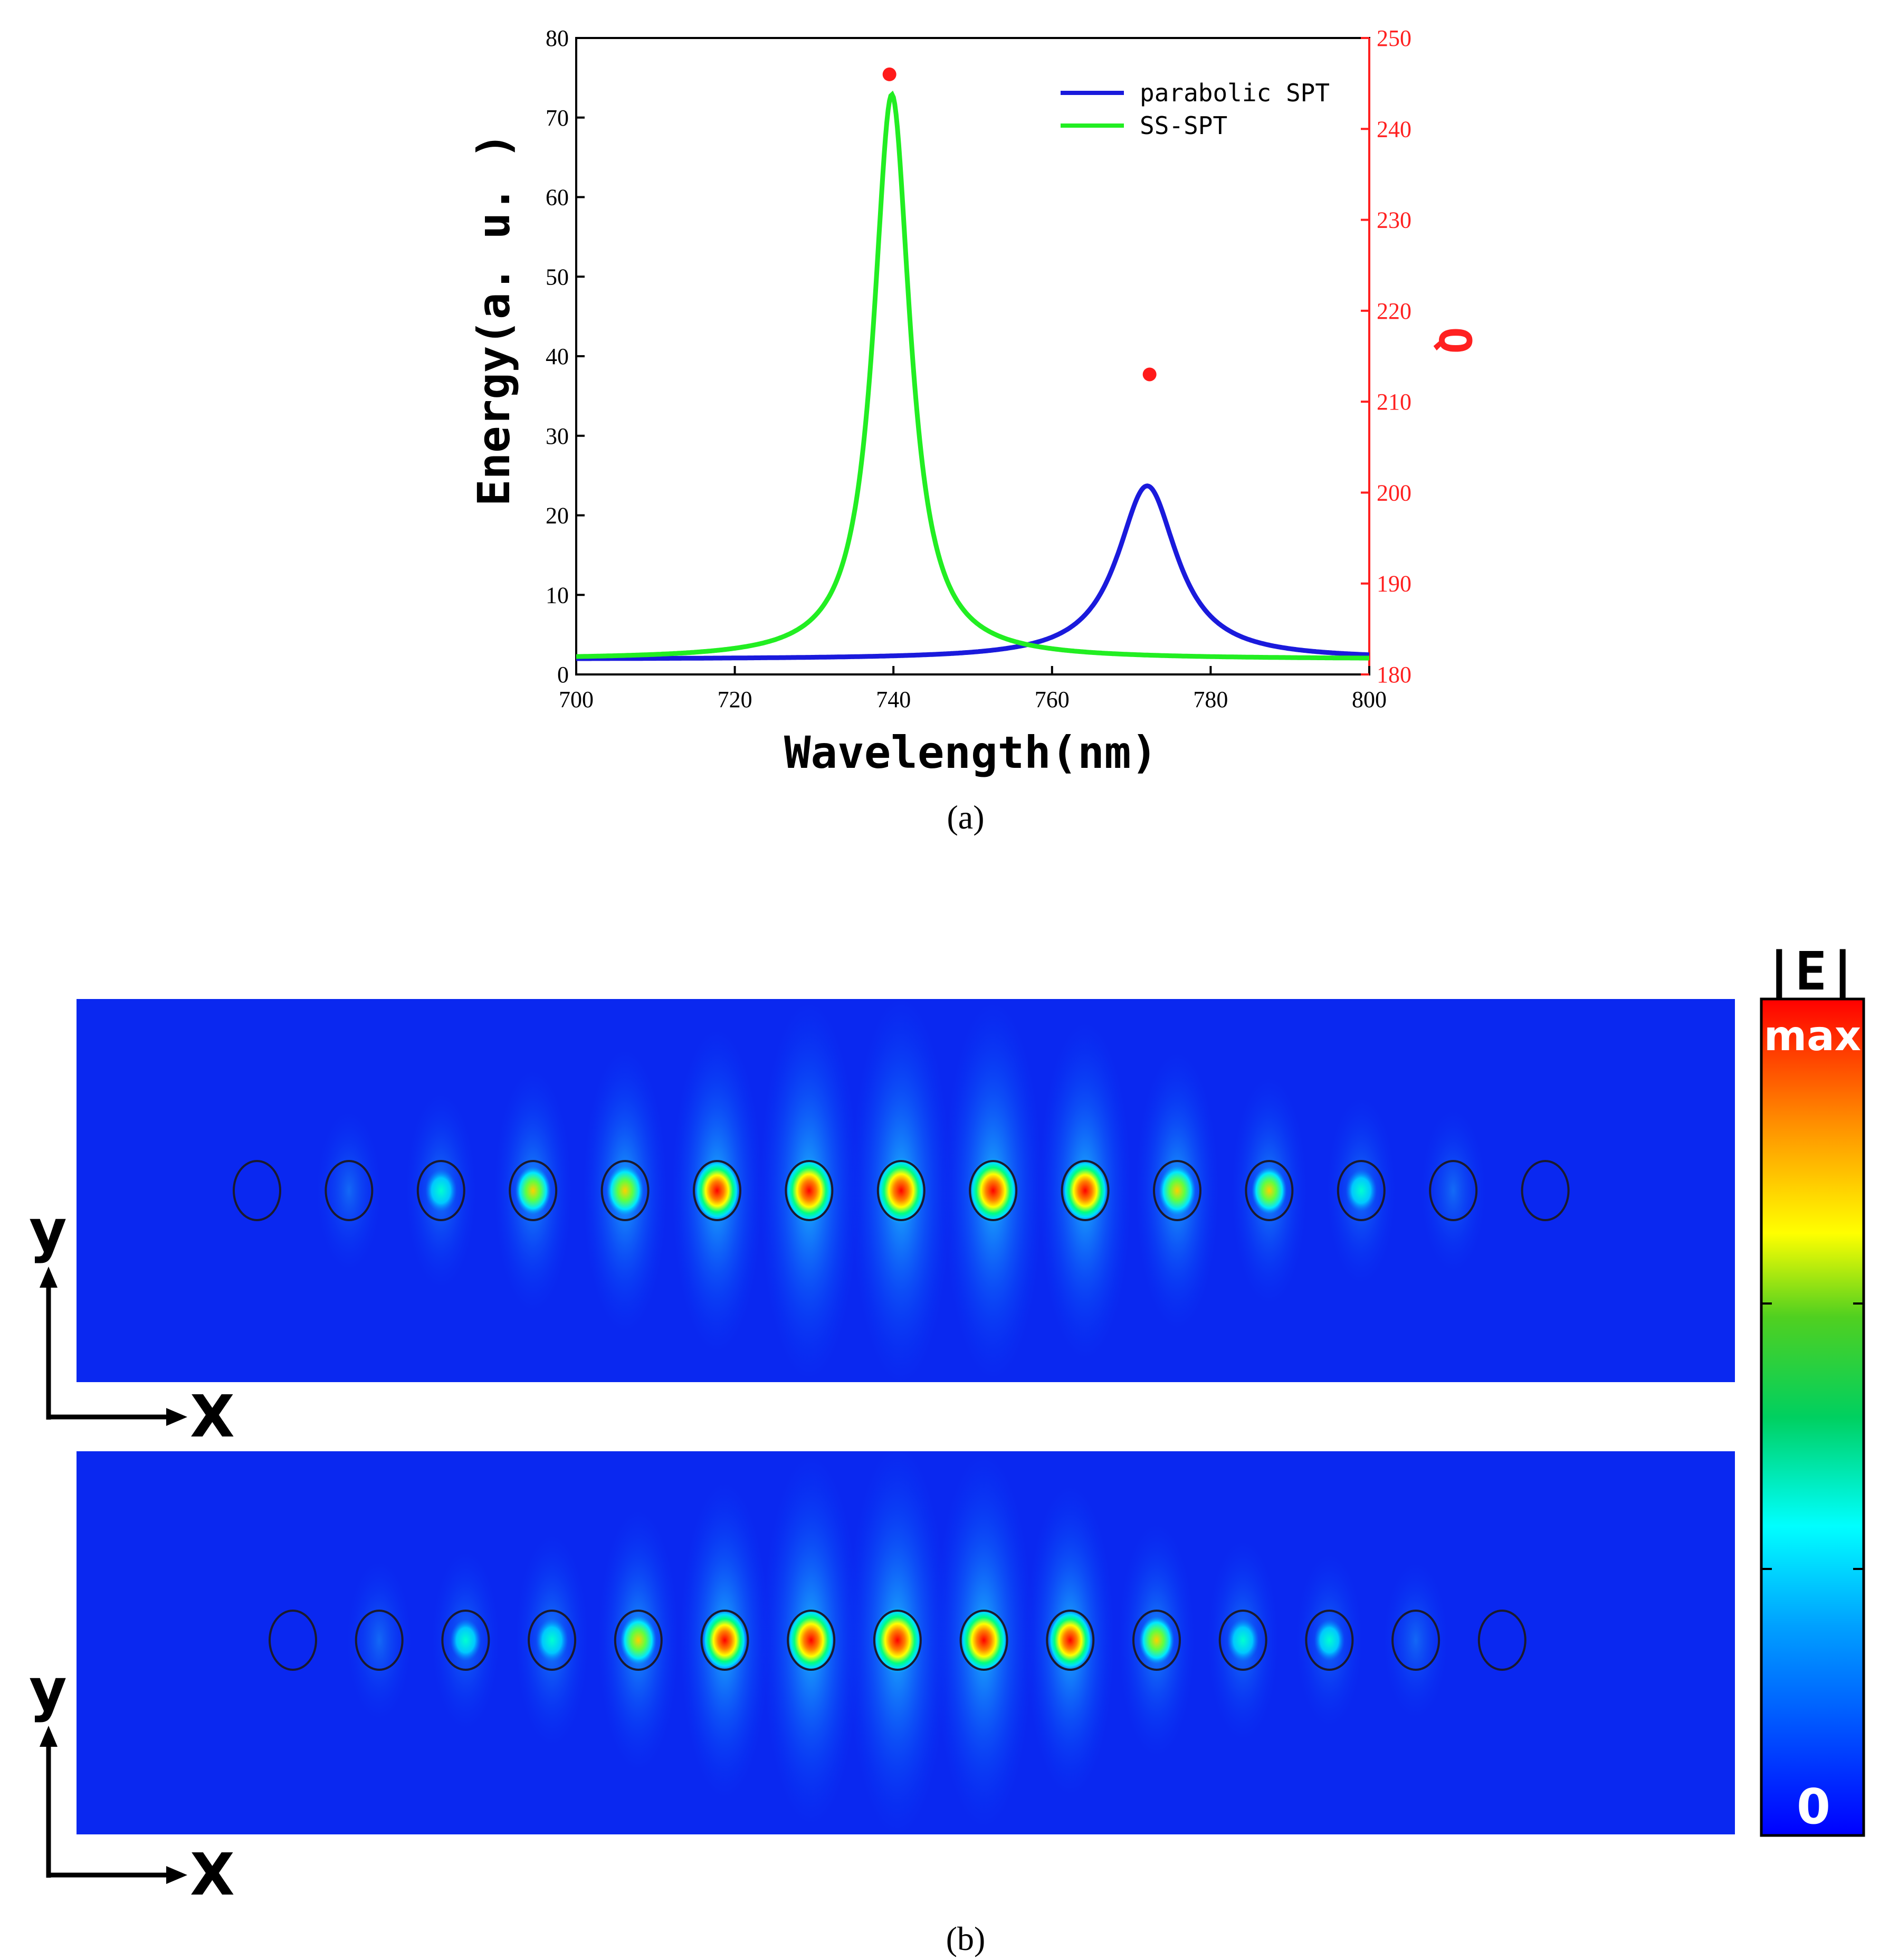  I want to click on y2-axis-label: Q, so click(1455, 340).